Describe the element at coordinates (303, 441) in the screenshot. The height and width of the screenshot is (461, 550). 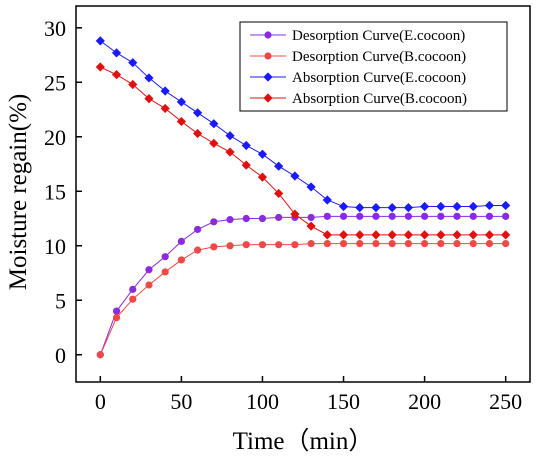
I see `x-axis-title: Time（min）` at that location.